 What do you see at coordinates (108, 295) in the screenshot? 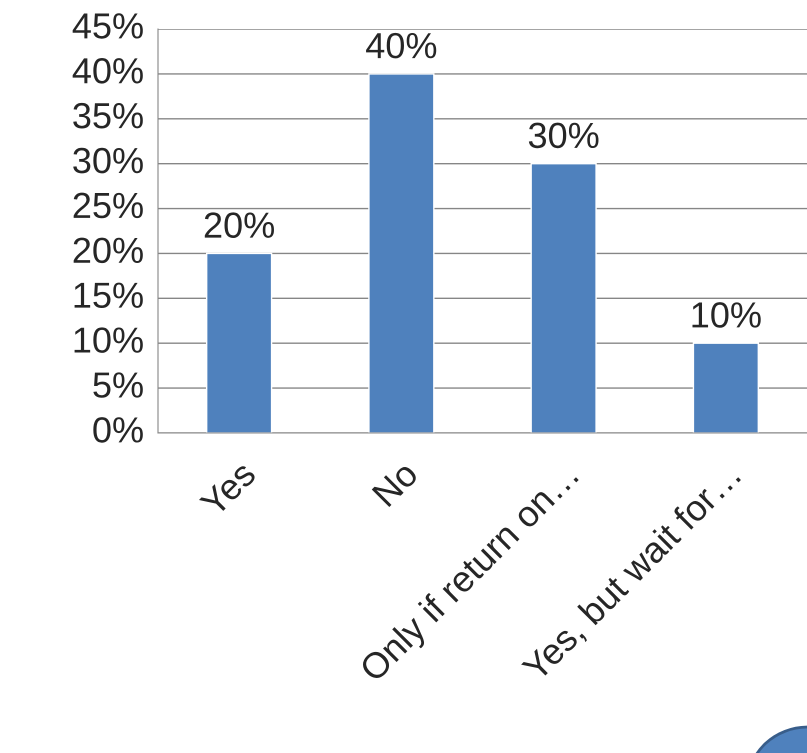
I see `y-tick-label: 15%` at bounding box center [108, 295].